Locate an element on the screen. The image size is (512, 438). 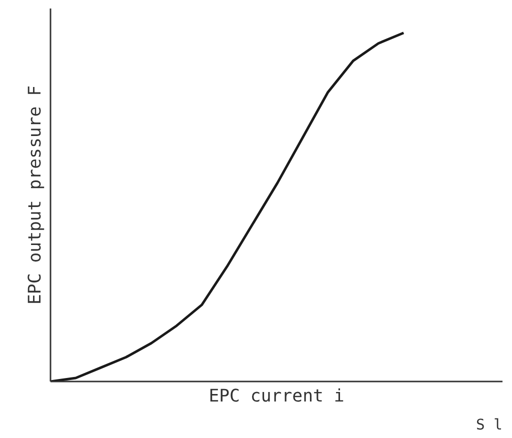
x-axis-title: EPC current i is located at coordinates (276, 396).